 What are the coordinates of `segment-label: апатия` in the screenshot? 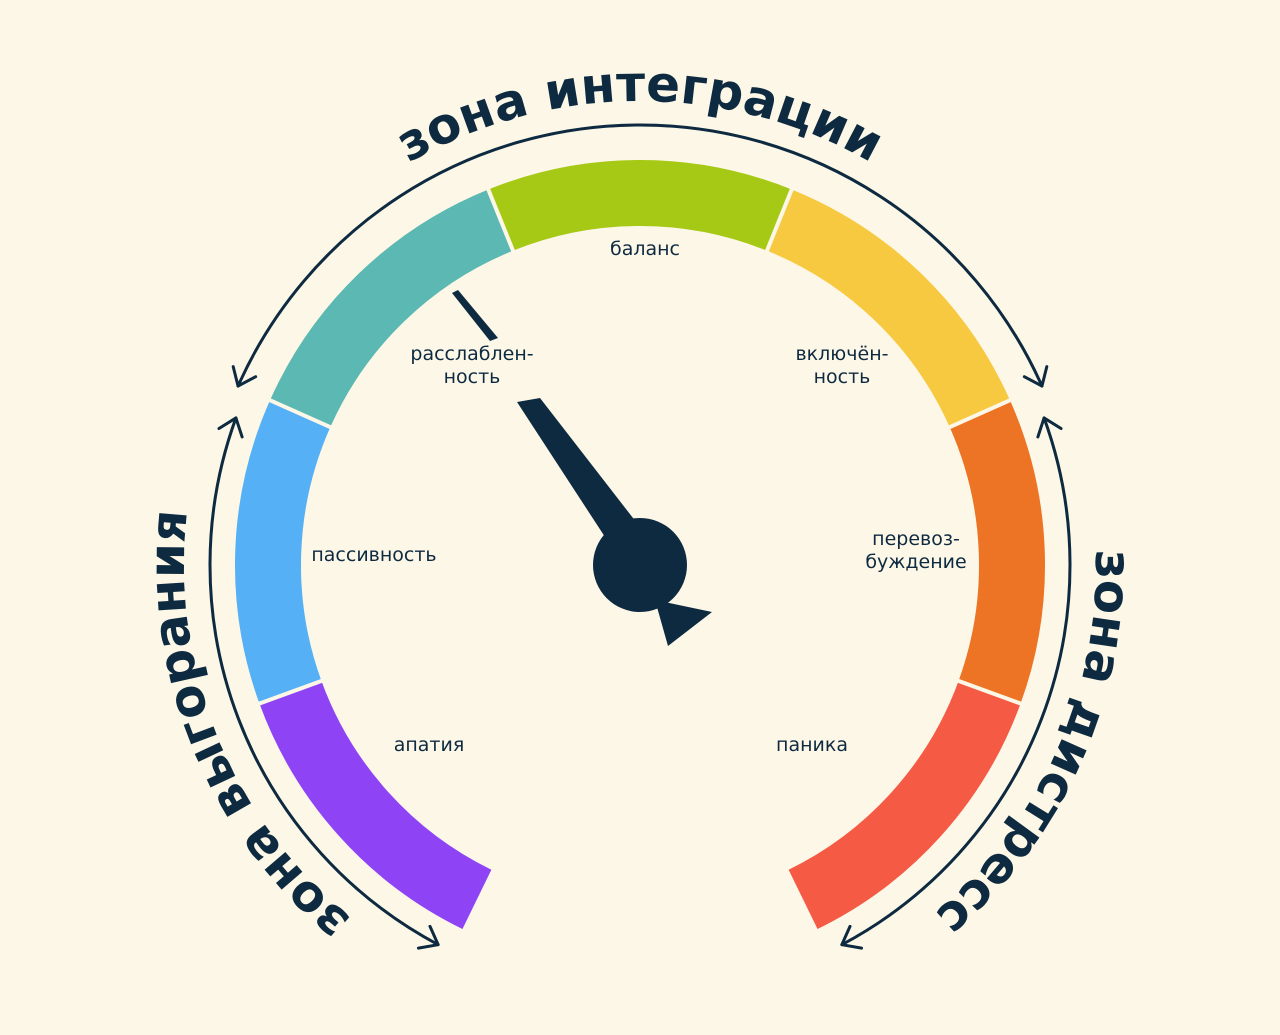 It's located at (429, 745).